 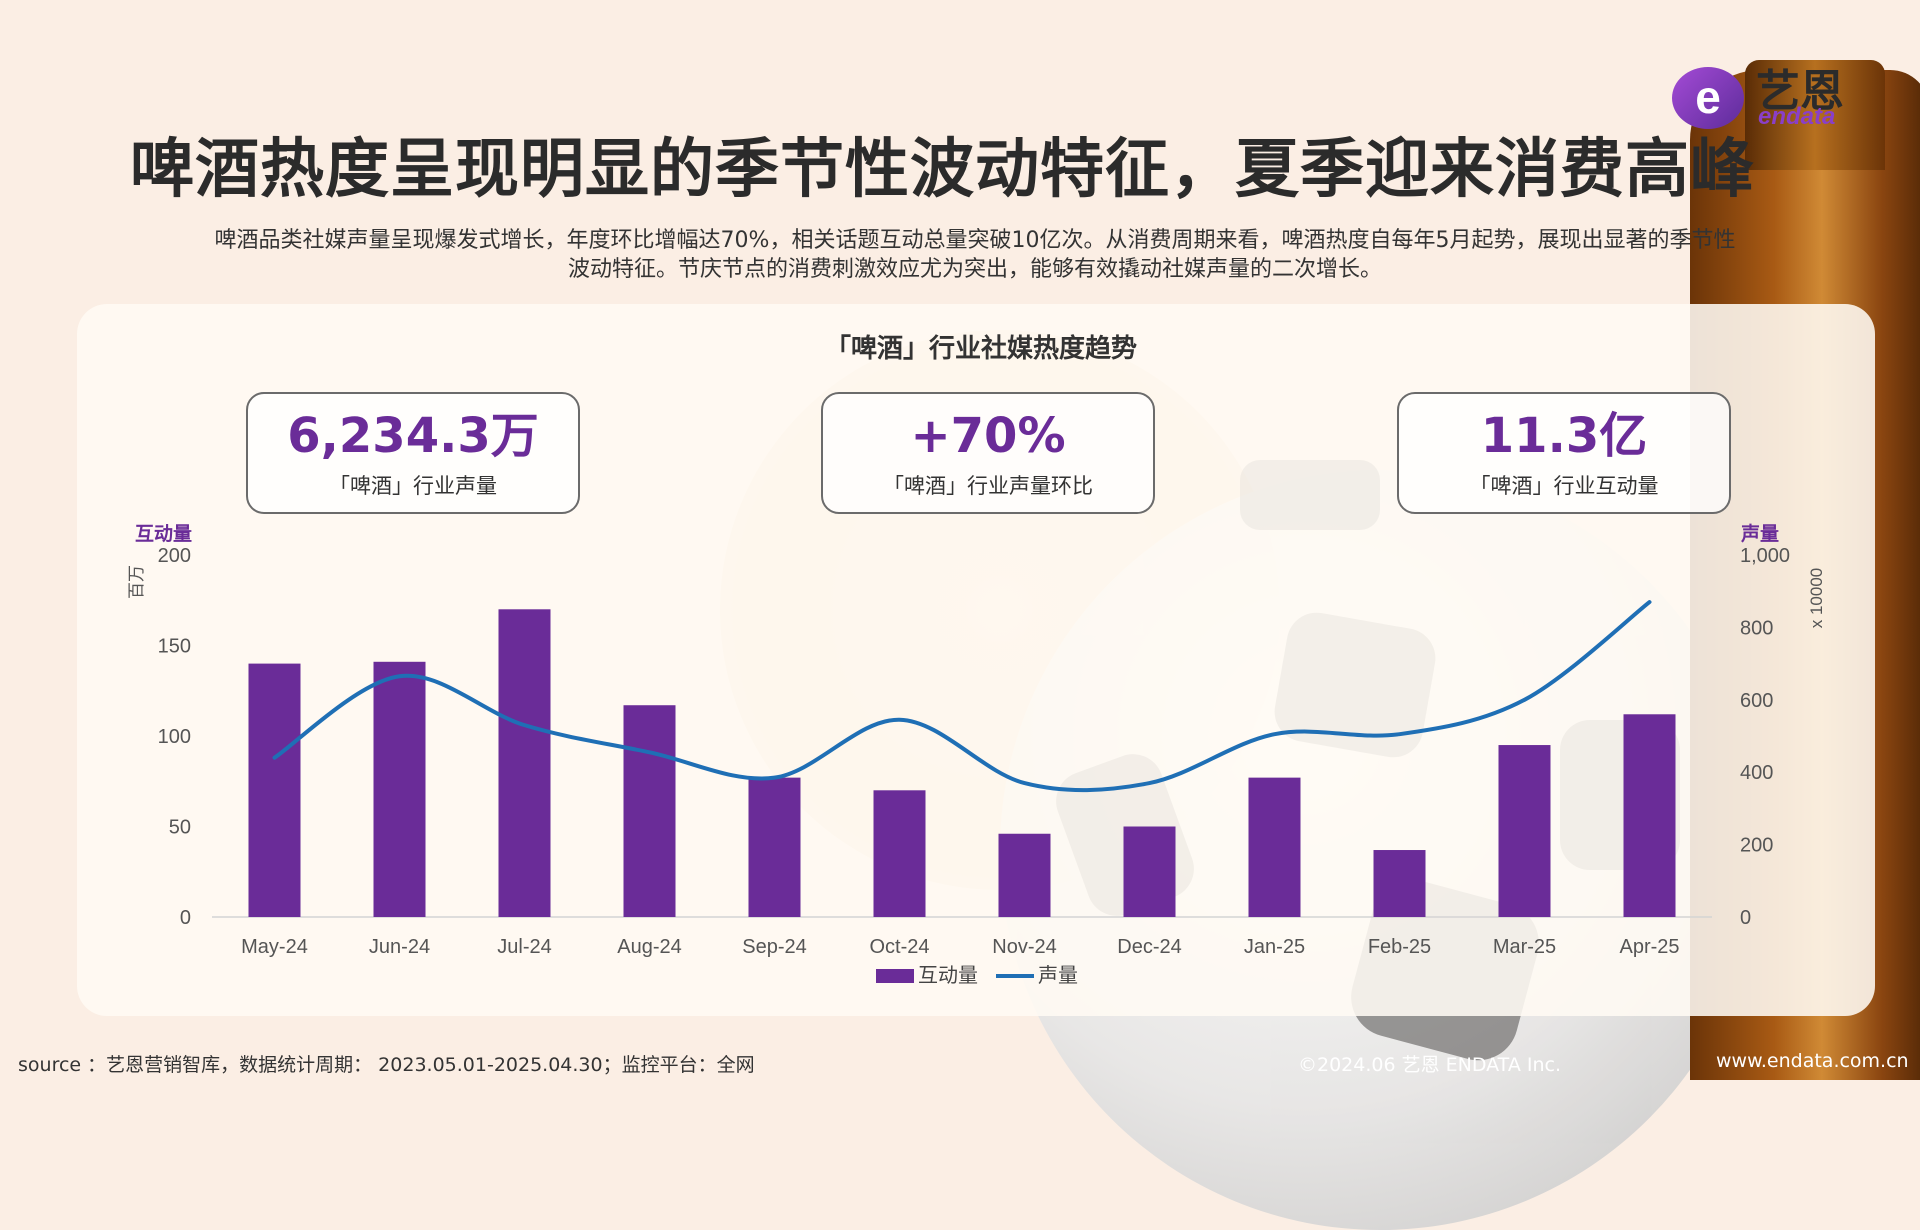 I want to click on kpi-value: 11.3亿, so click(x=1564, y=436).